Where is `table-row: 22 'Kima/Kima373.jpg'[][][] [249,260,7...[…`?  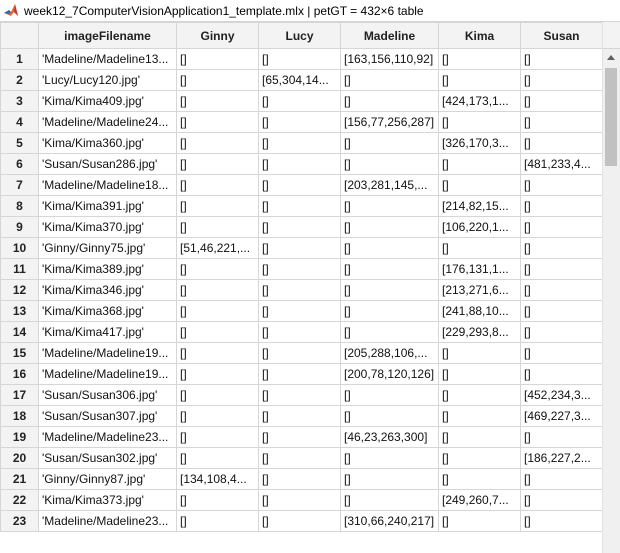
table-row: 22 'Kima/Kima373.jpg'[][][] [249,260,7...[… is located at coordinates (301, 500).